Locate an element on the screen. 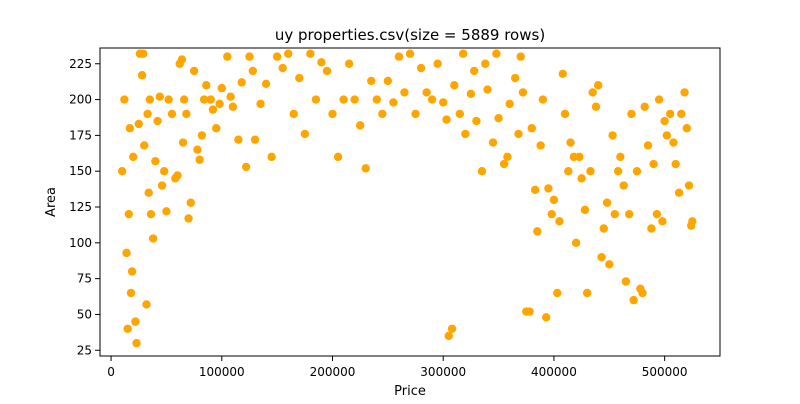  x-tick-label: 100000 is located at coordinates (222, 372).